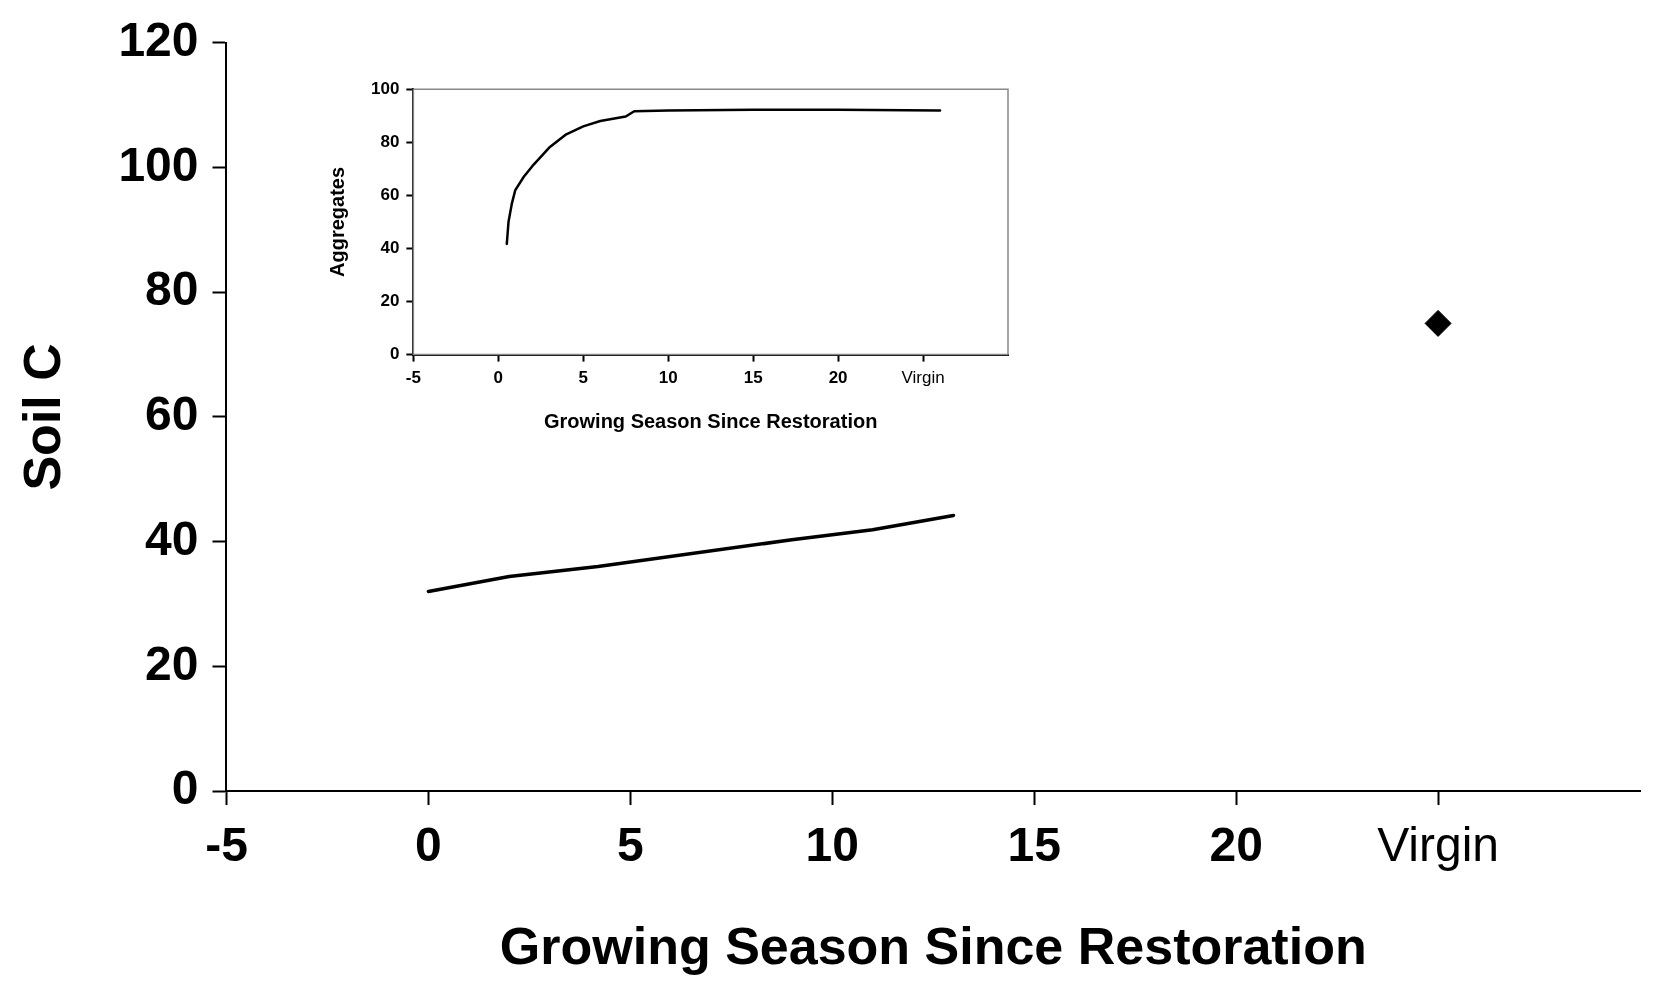 The width and height of the screenshot is (1654, 1005). I want to click on y-axis-title: Aggregates, so click(336, 221).